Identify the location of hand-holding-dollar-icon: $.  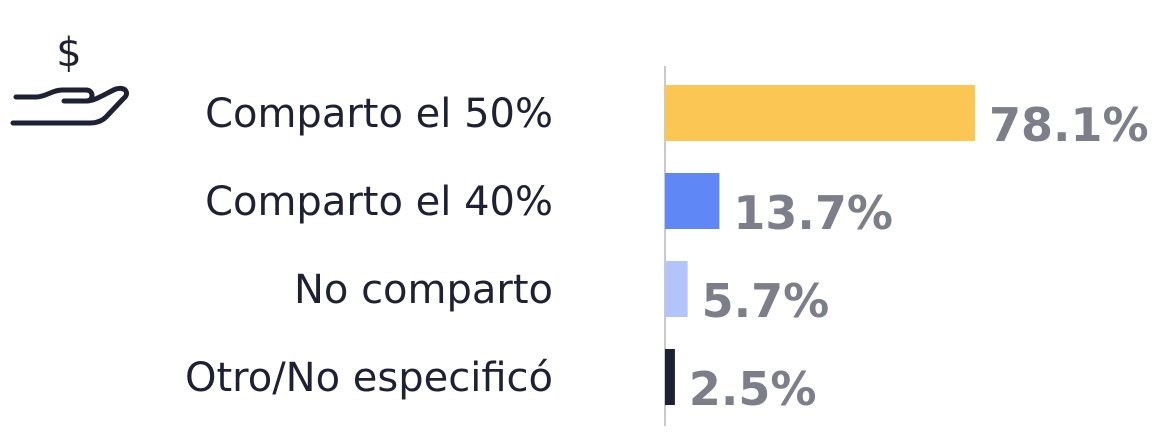
(71, 79).